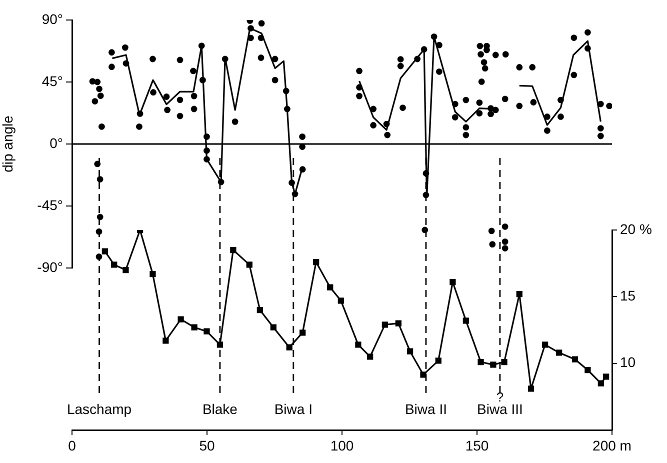 Image resolution: width=667 pixels, height=463 pixels. I want to click on x-tick-label: 50, so click(207, 445).